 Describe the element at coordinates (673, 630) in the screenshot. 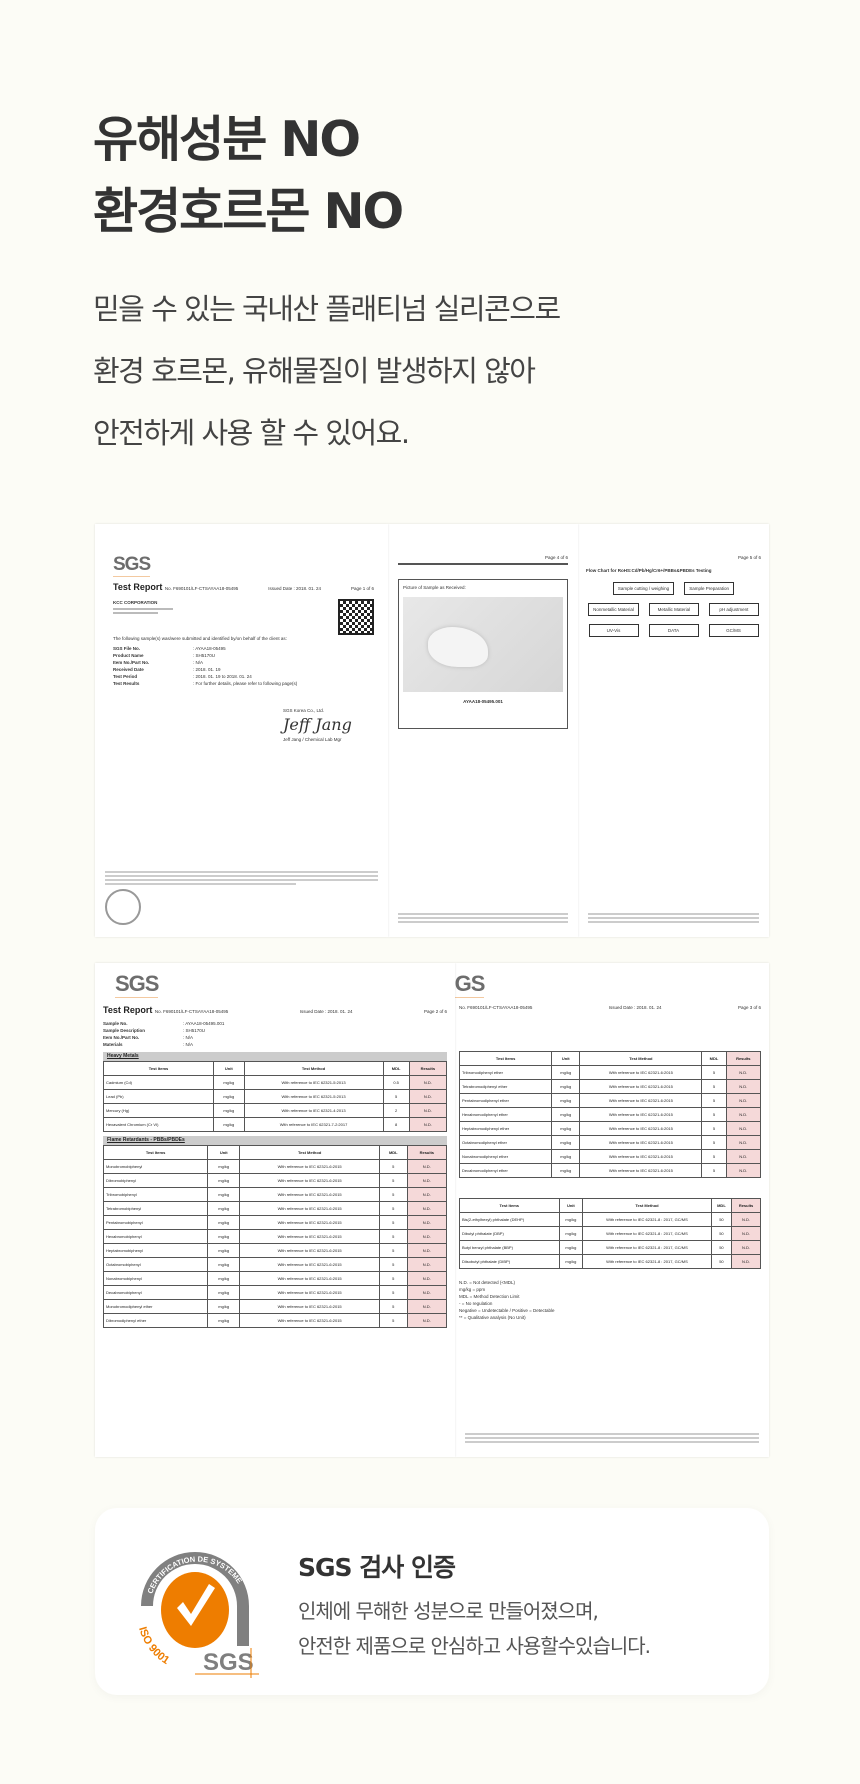

I see `flowchart-step: DATA` at that location.